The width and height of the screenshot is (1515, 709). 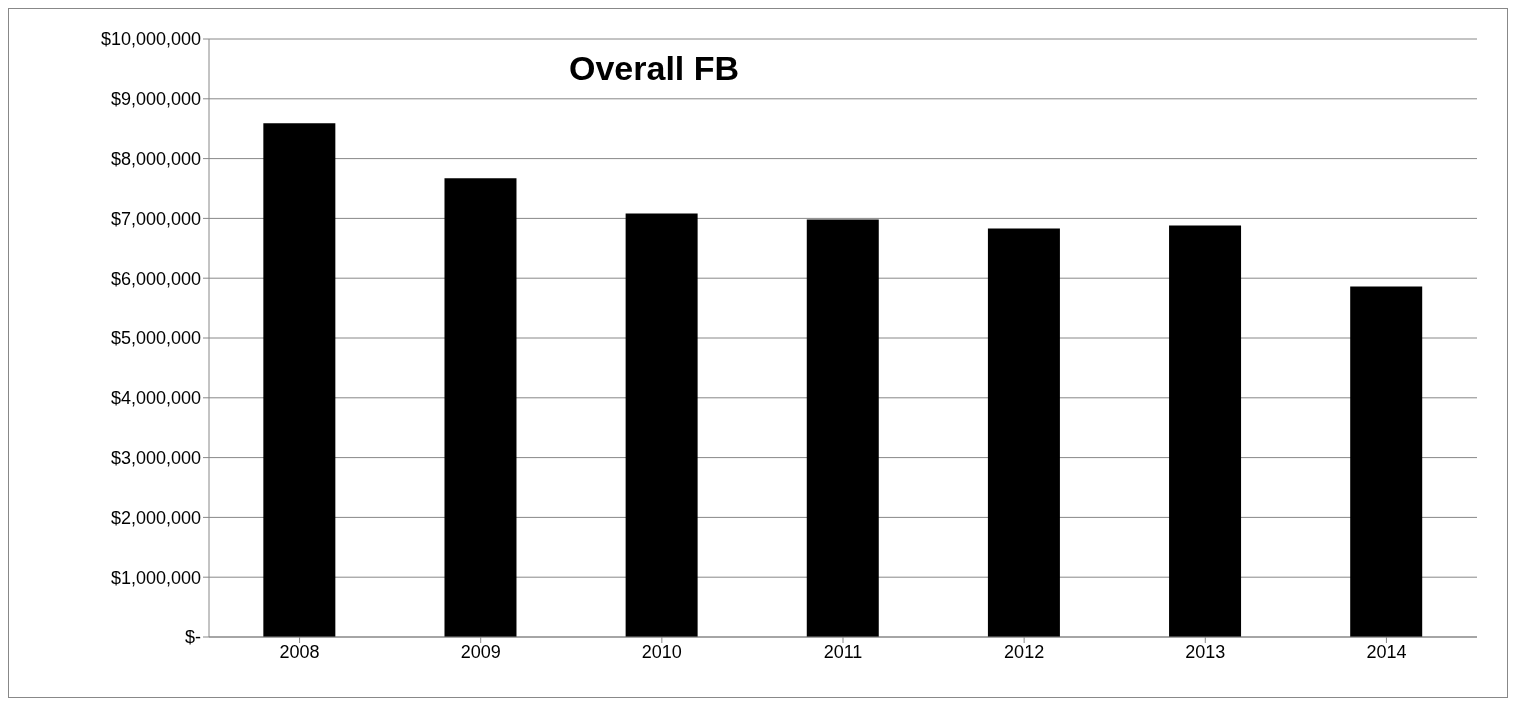 I want to click on y-tick-label: $7,000,000, so click(x=155, y=218).